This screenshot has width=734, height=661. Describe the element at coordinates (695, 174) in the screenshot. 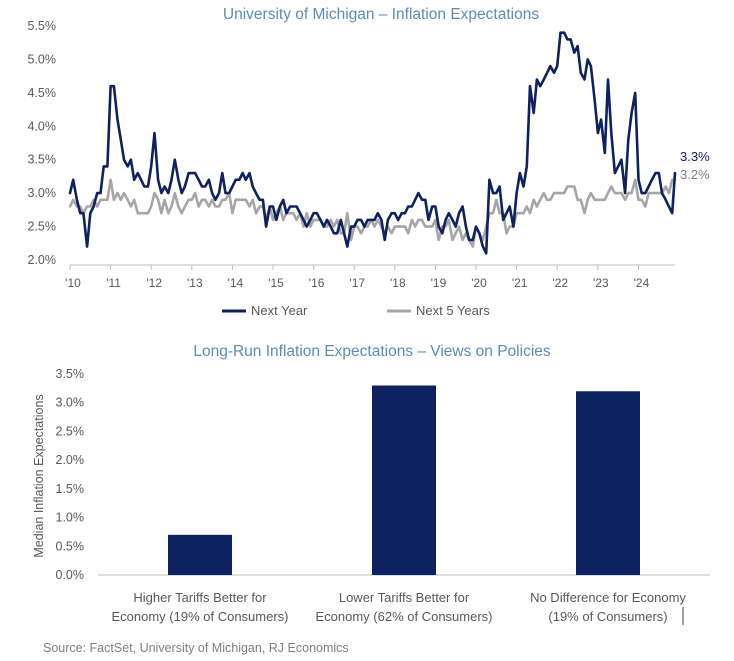

I see `next-5-years-end-label: 3.2%` at that location.